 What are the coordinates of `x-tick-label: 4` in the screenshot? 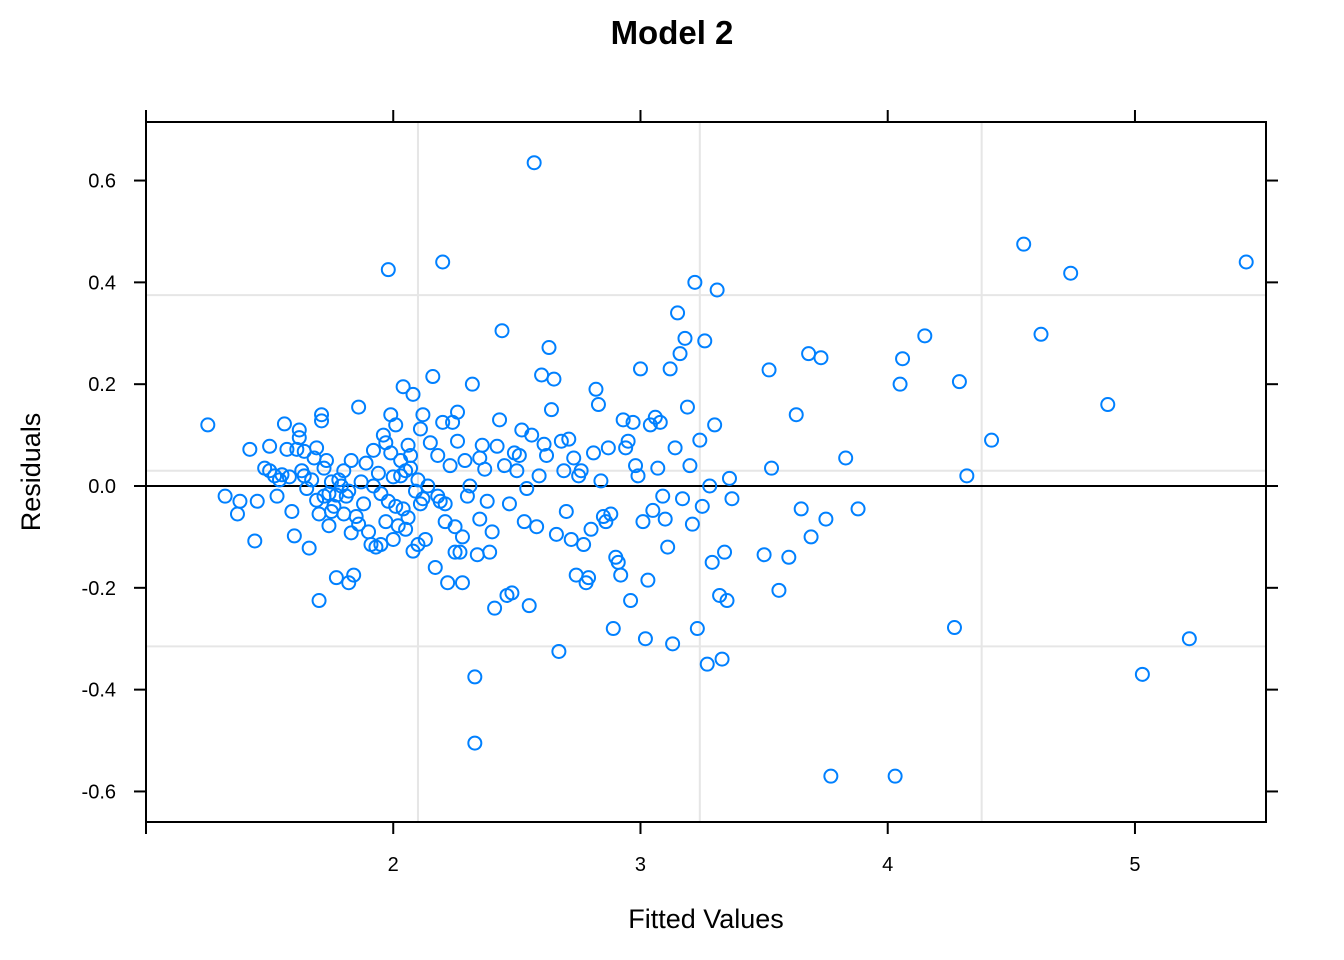 It's located at (887, 865).